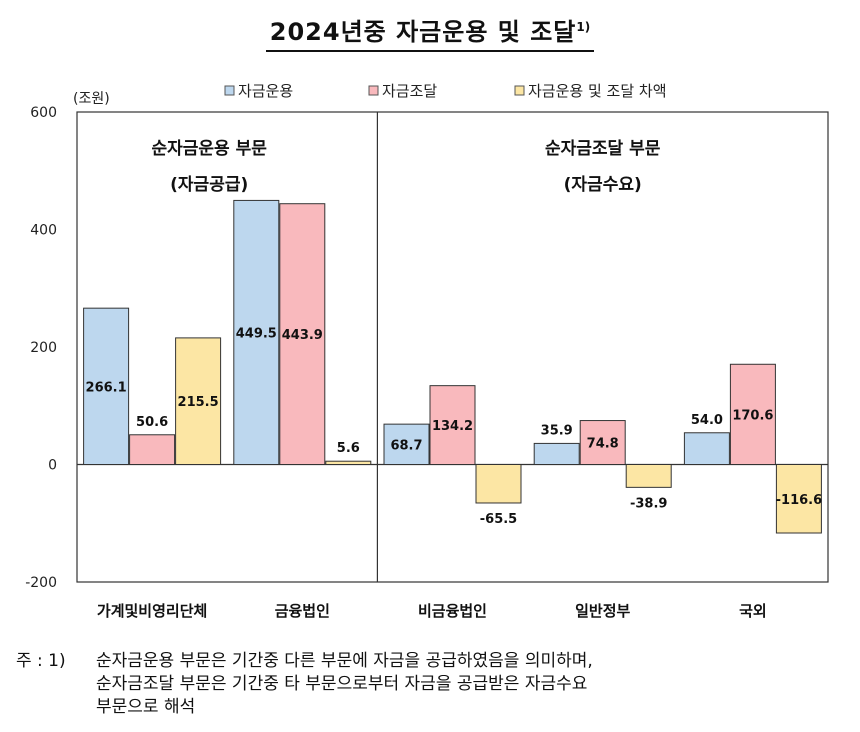  I want to click on y-tick-label-4: -200, so click(41, 583).